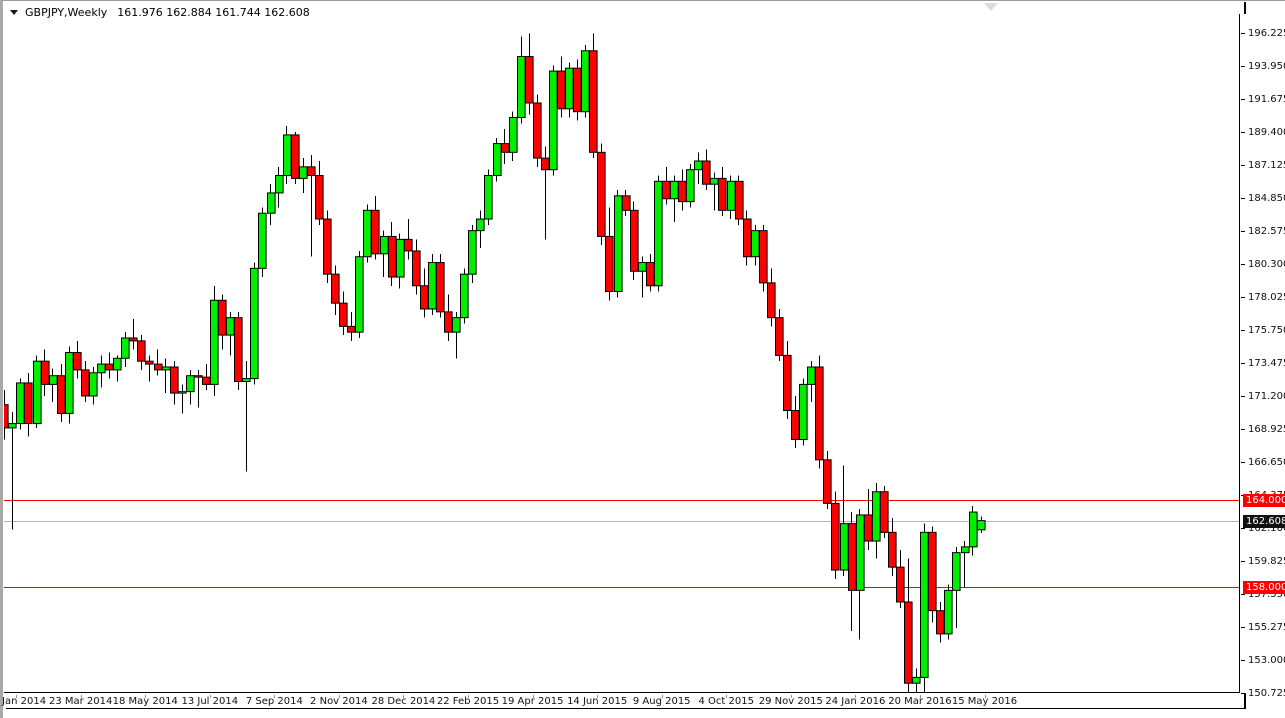 Image resolution: width=1285 pixels, height=718 pixels. I want to click on time-axis-label: 18 May 2014, so click(145, 701).